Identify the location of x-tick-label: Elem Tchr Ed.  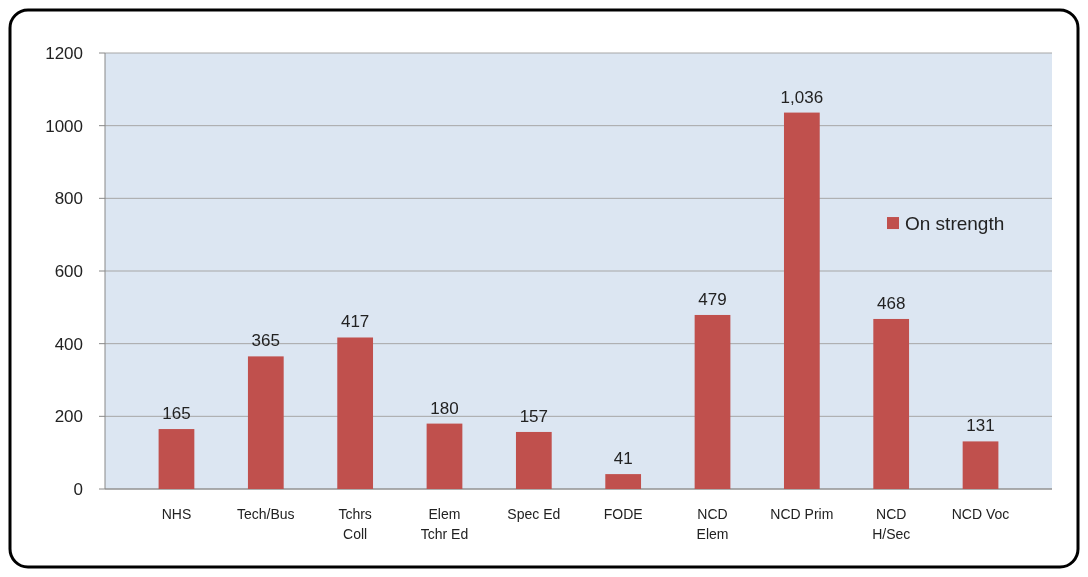
(444, 524).